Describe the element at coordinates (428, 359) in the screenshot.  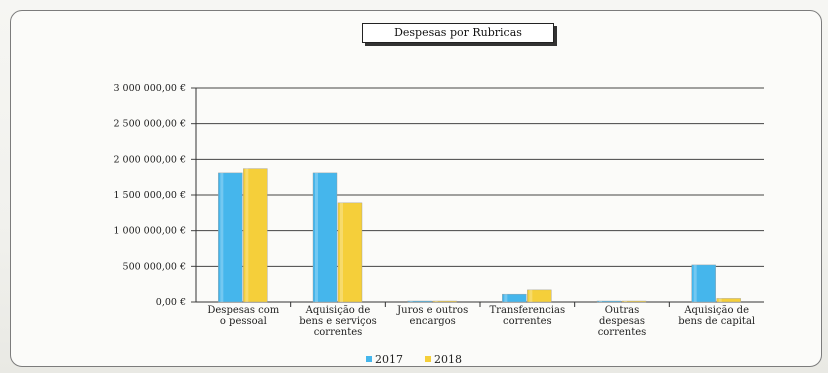
I see `legend-swatch-2018` at that location.